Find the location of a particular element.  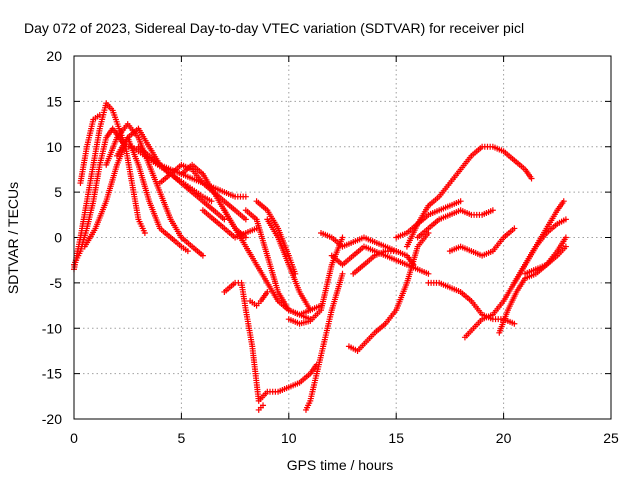

x-tick-label: 5 is located at coordinates (182, 438).